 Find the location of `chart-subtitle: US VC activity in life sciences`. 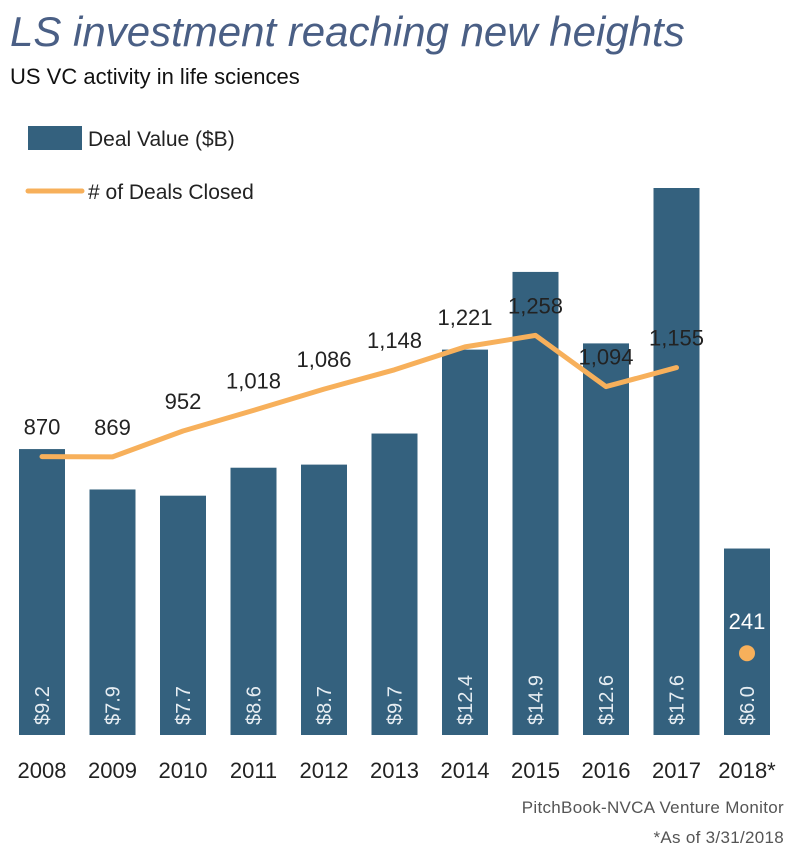

chart-subtitle: US VC activity in life sciences is located at coordinates (155, 76).